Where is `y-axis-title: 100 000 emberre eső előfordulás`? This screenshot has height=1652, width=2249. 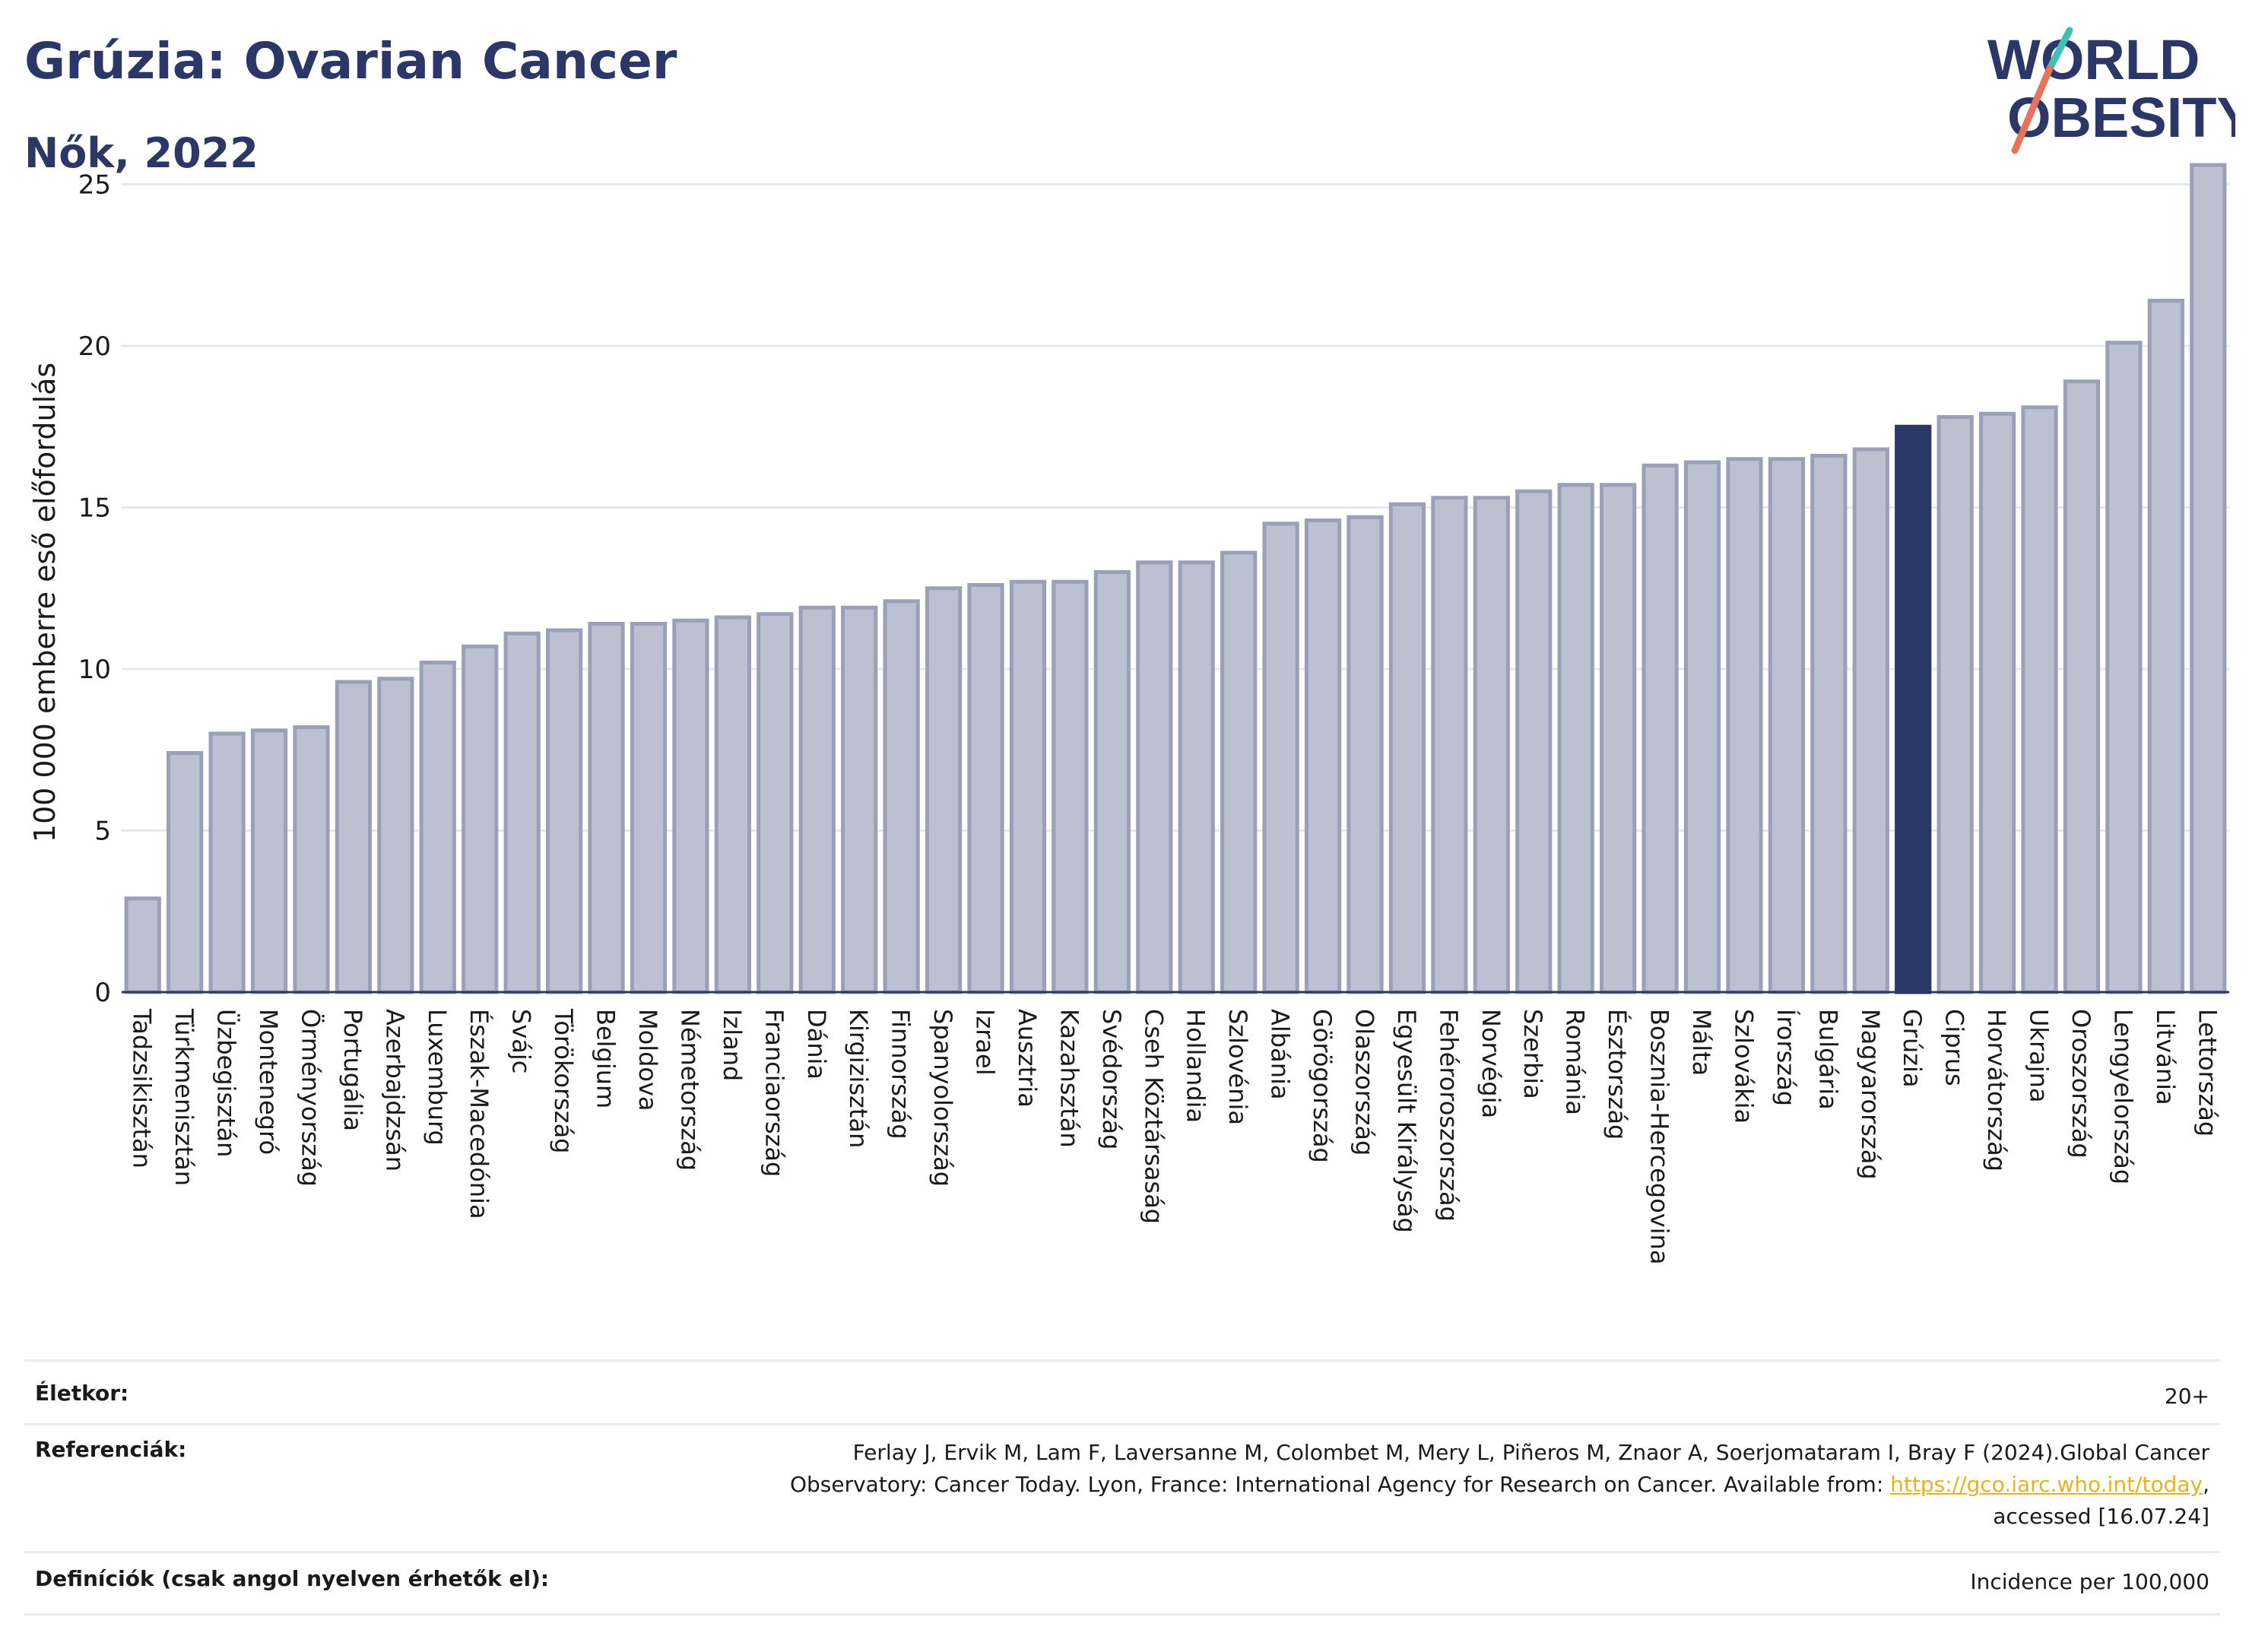
y-axis-title: 100 000 emberre eső előfordulás is located at coordinates (45, 602).